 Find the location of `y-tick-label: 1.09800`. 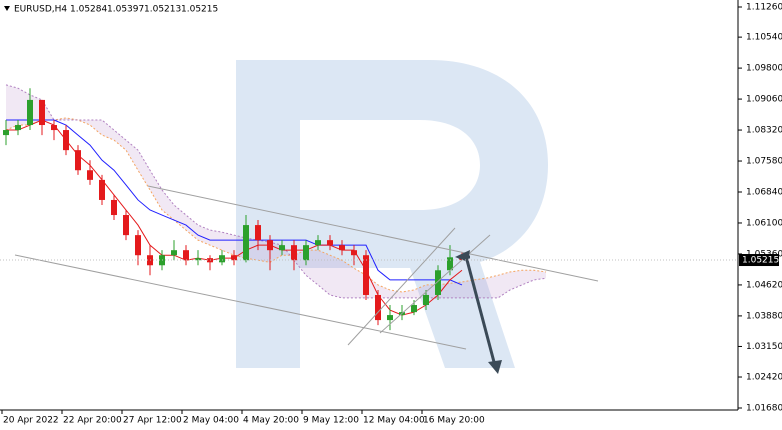

y-tick-label: 1.09800 is located at coordinates (764, 69).